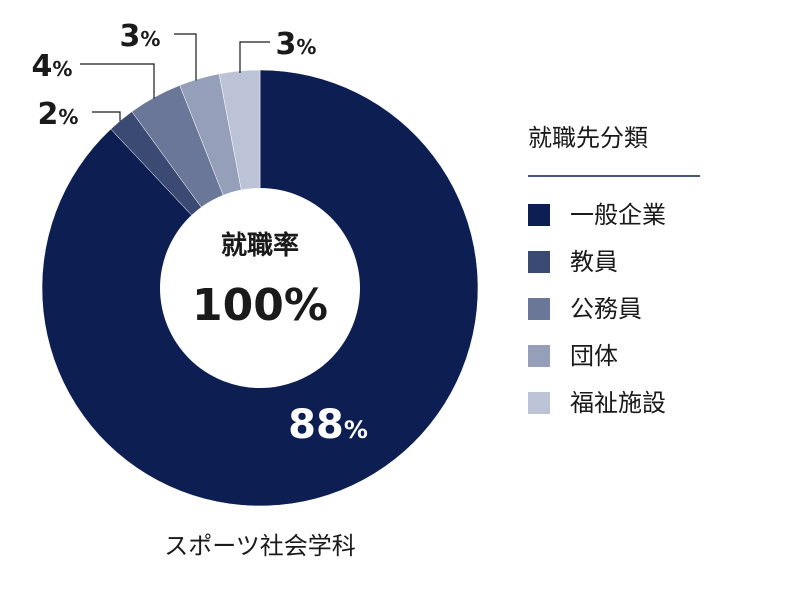  Describe the element at coordinates (260, 305) in the screenshot. I see `center-value: 100%` at that location.